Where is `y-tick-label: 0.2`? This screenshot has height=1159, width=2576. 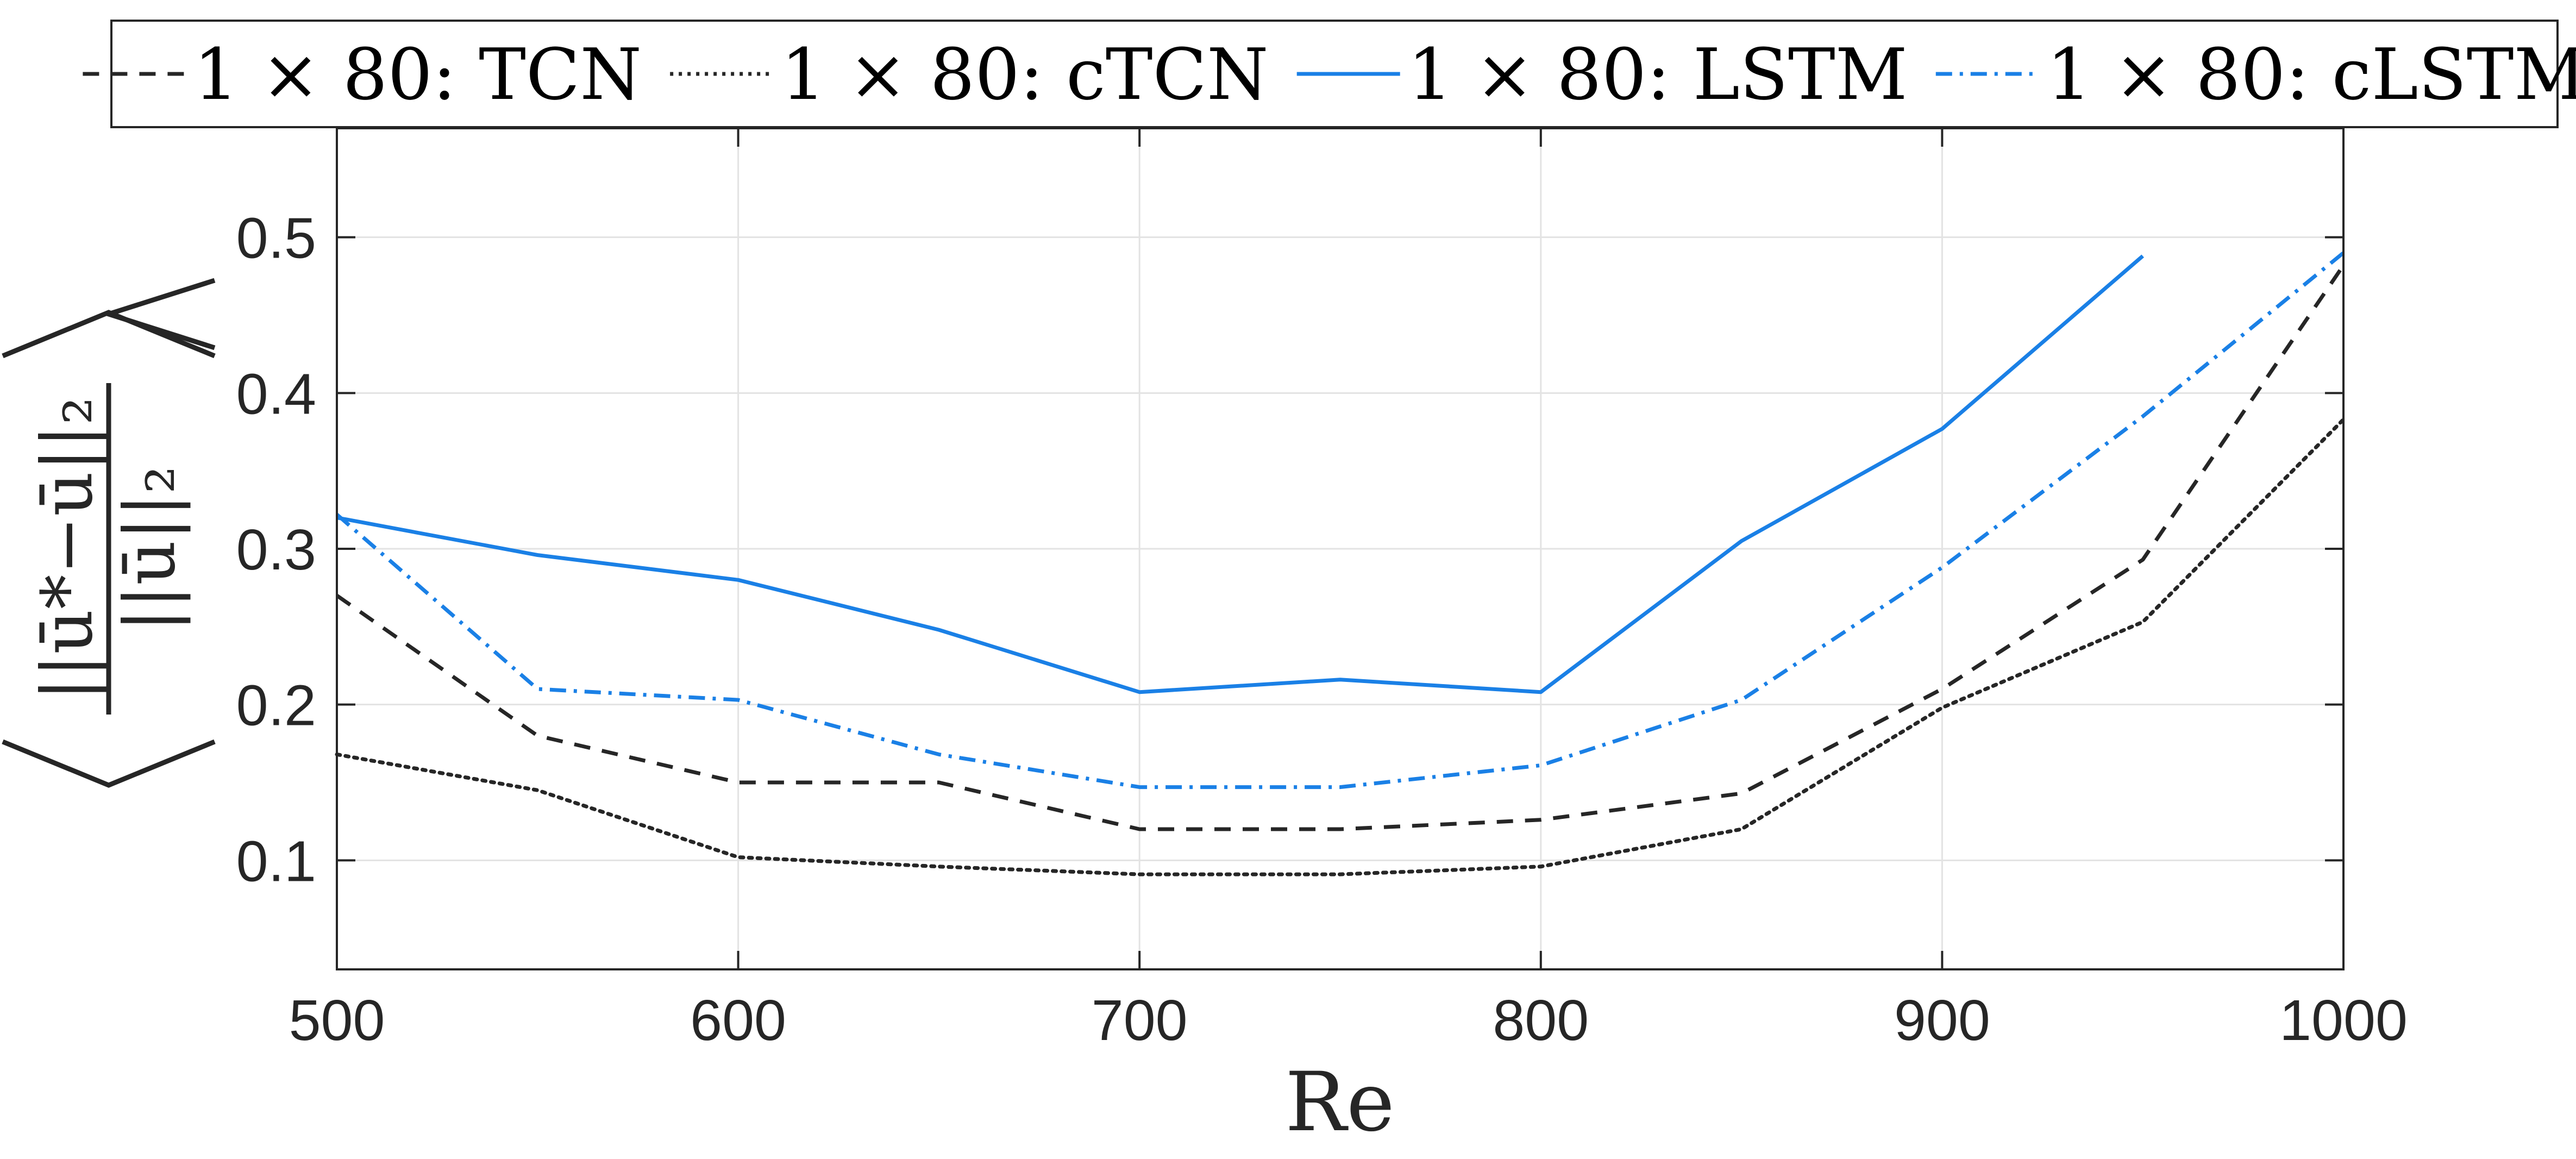 y-tick-label: 0.2 is located at coordinates (276, 706).